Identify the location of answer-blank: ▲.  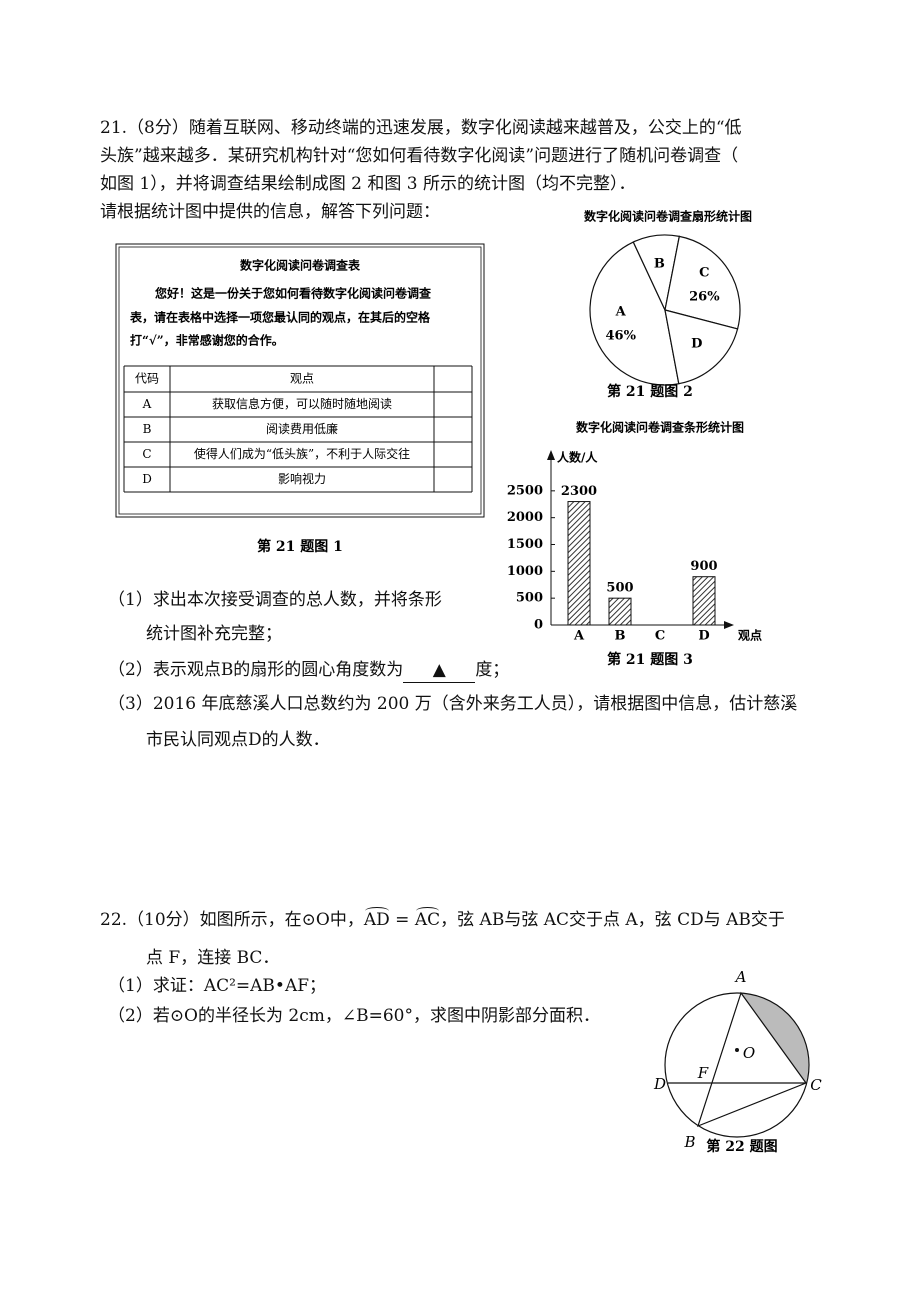
(439, 670).